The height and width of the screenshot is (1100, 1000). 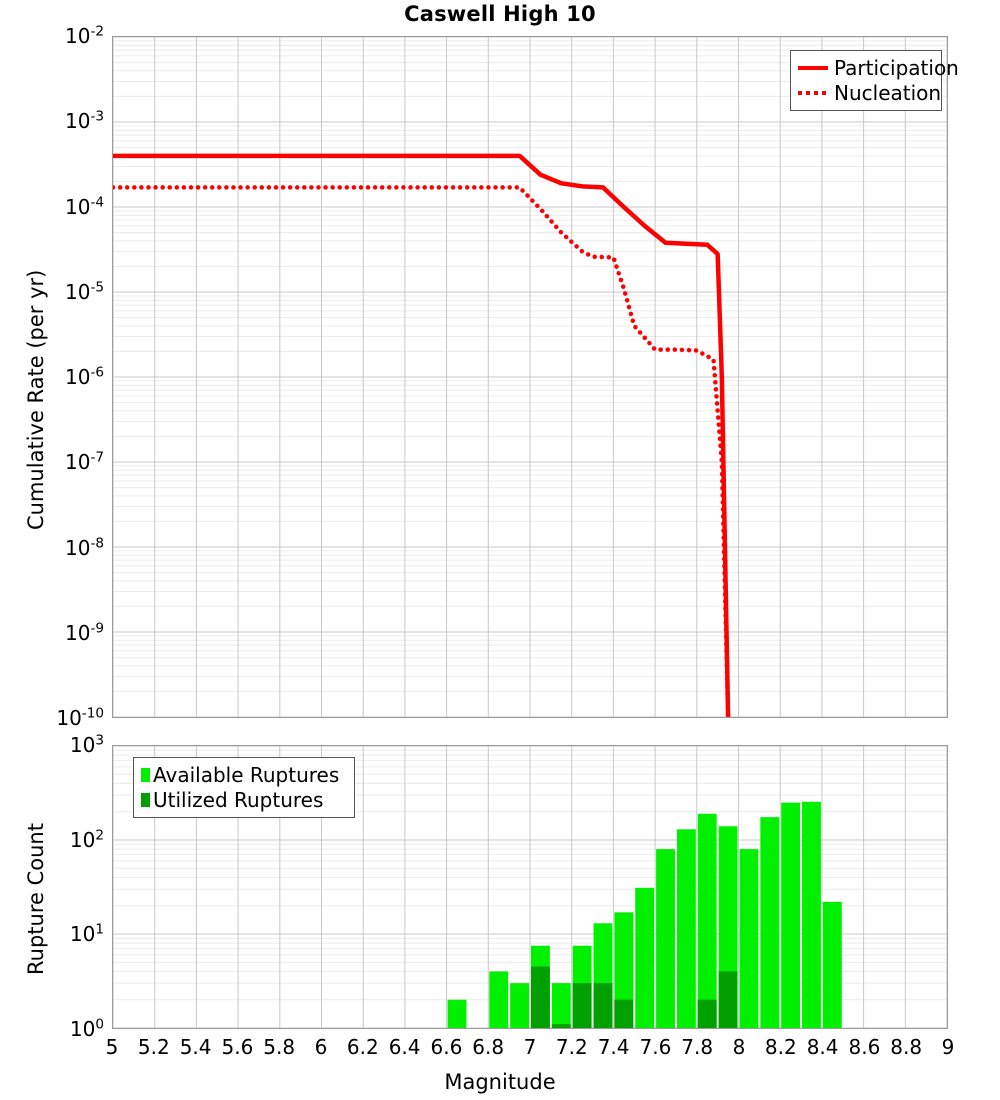 What do you see at coordinates (813, 67) in the screenshot?
I see `participation-line-icon` at bounding box center [813, 67].